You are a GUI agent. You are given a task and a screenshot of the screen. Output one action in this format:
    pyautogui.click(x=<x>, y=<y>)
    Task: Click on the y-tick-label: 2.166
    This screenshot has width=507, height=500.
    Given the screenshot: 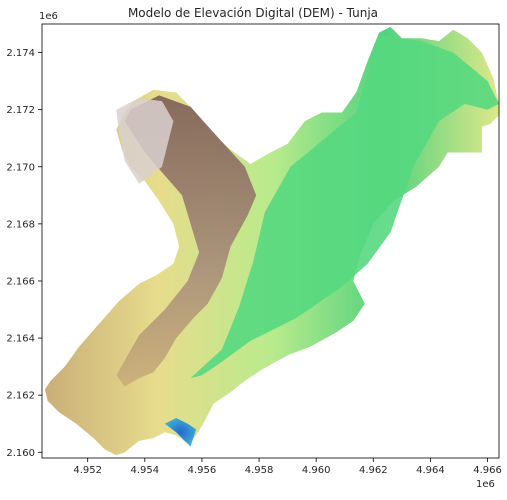 What is the action you would take?
    pyautogui.click(x=20, y=281)
    